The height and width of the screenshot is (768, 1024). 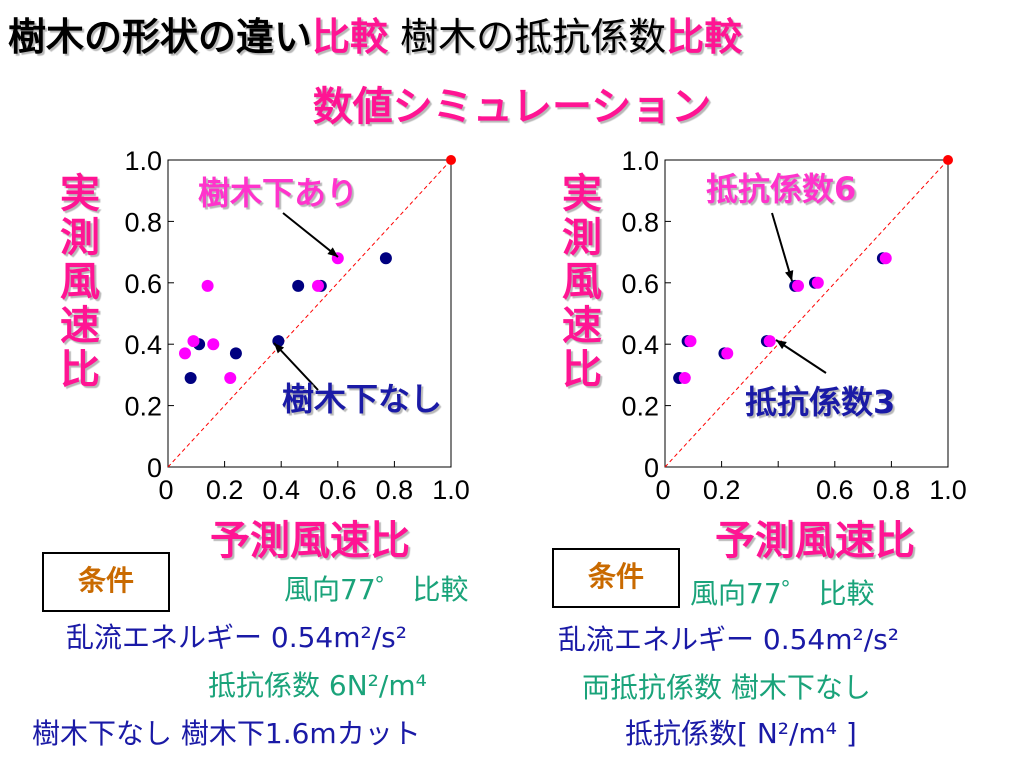 I want to click on page-subtitle: 数値シミュレーション, so click(x=512, y=107).